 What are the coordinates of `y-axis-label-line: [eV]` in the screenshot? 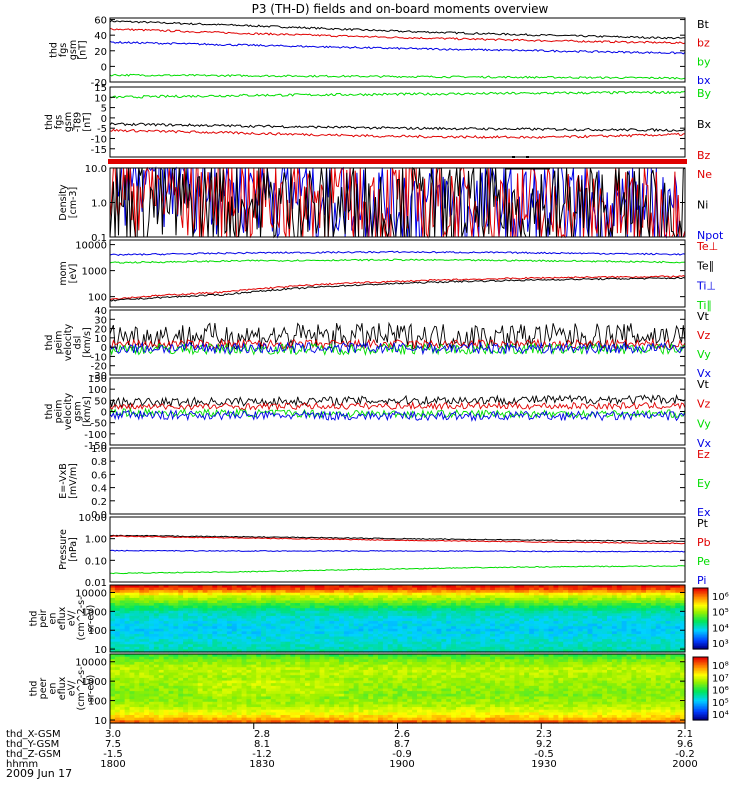 It's located at (73, 274).